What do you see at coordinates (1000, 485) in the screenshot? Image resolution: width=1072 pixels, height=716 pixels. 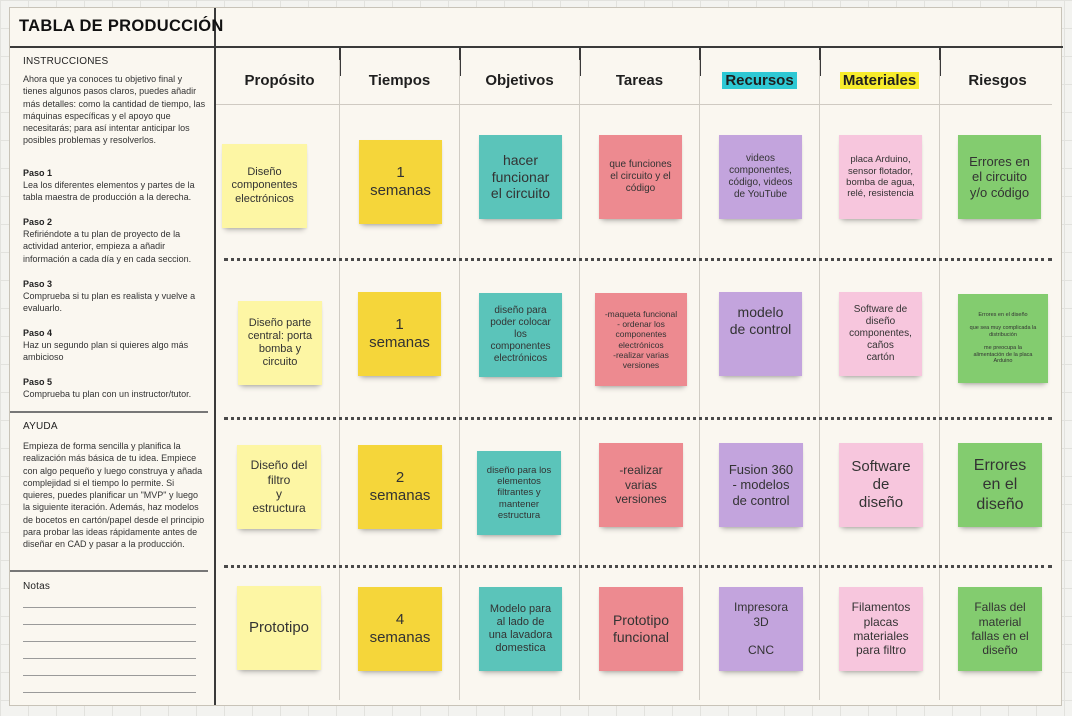 I see `sticky-note-riesgos: Errores en el diseño` at bounding box center [1000, 485].